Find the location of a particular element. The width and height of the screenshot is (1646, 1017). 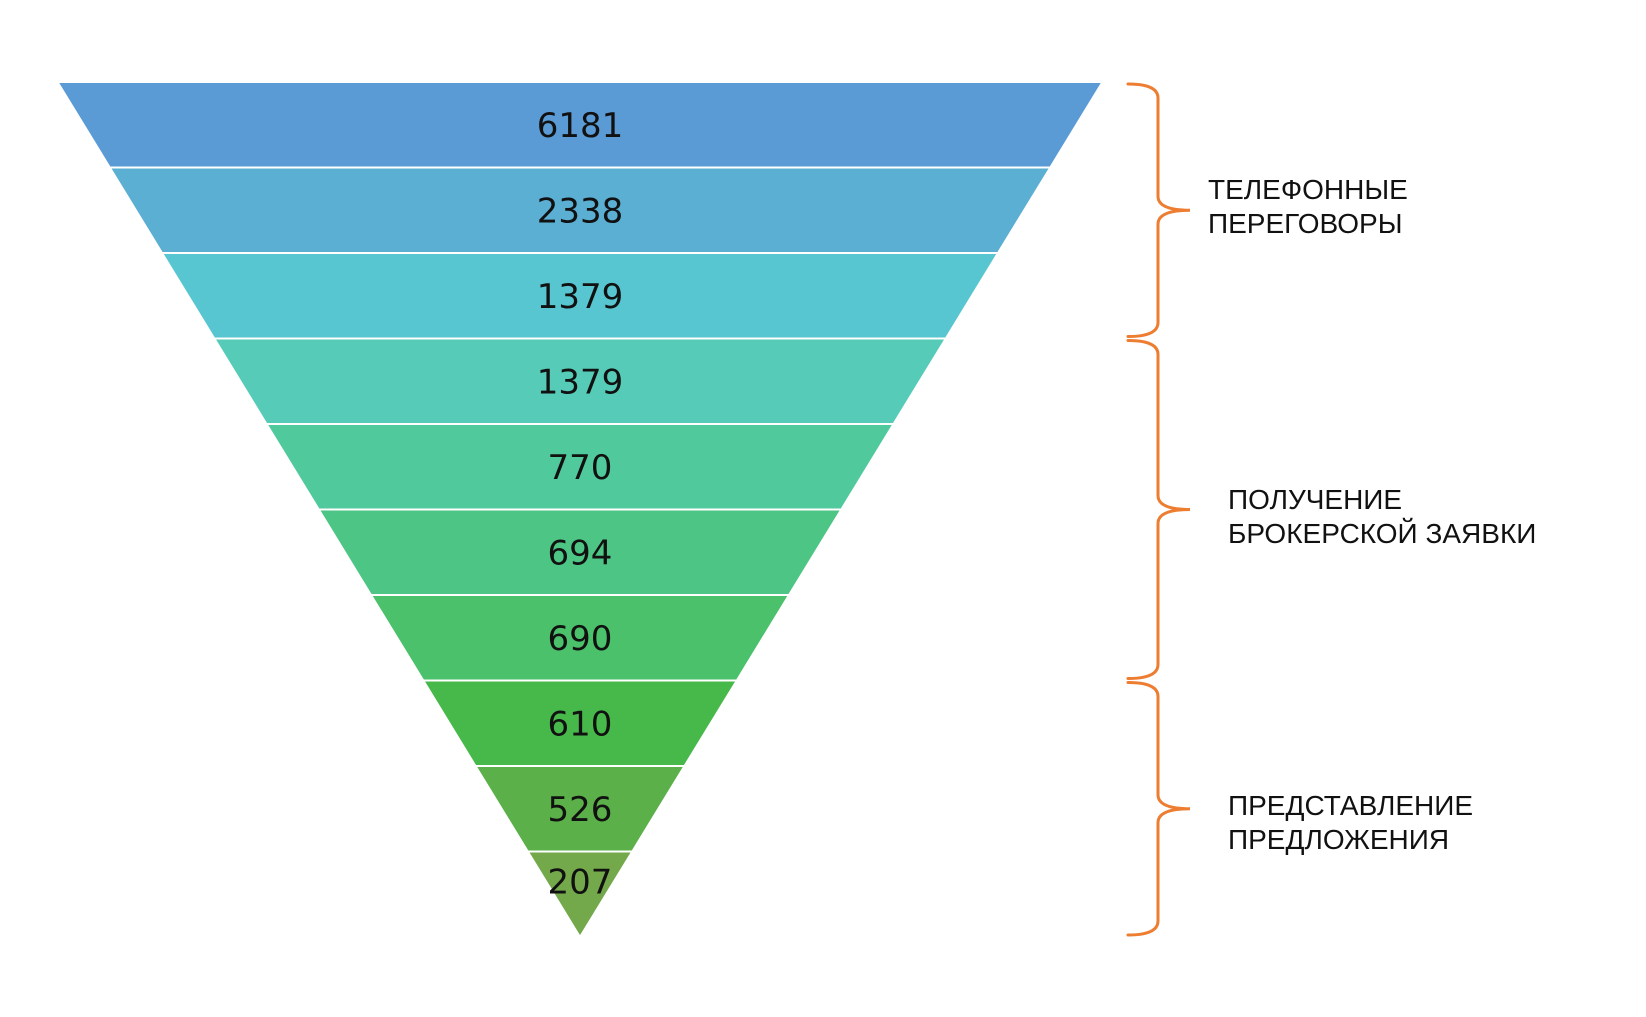

stage-value-label: 694 is located at coordinates (580, 553).